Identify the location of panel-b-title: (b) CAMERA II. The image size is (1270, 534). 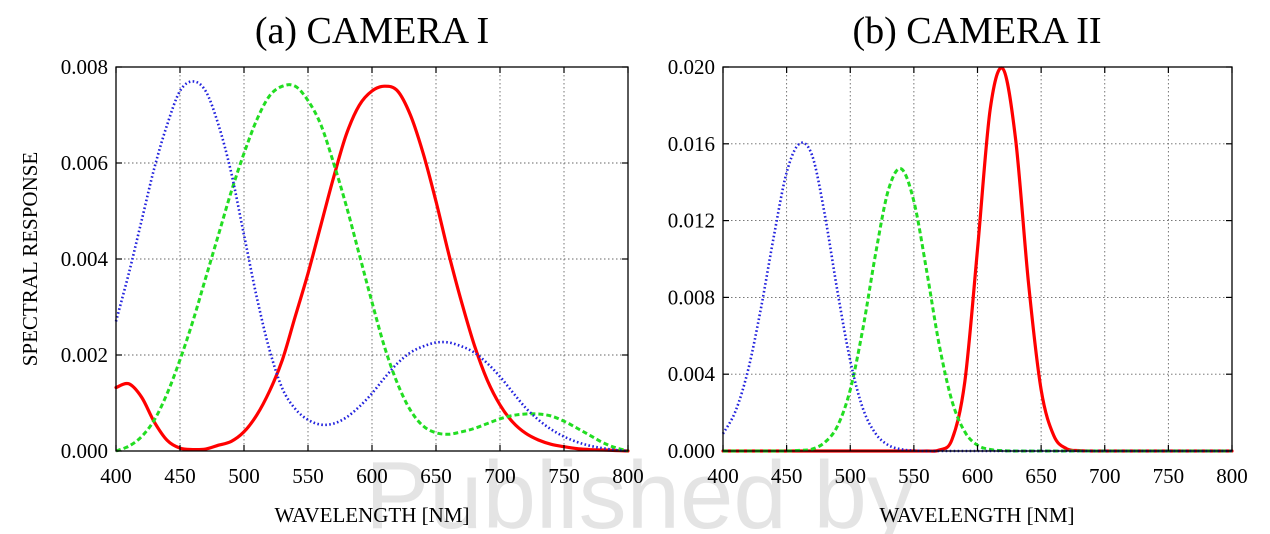
(976, 31).